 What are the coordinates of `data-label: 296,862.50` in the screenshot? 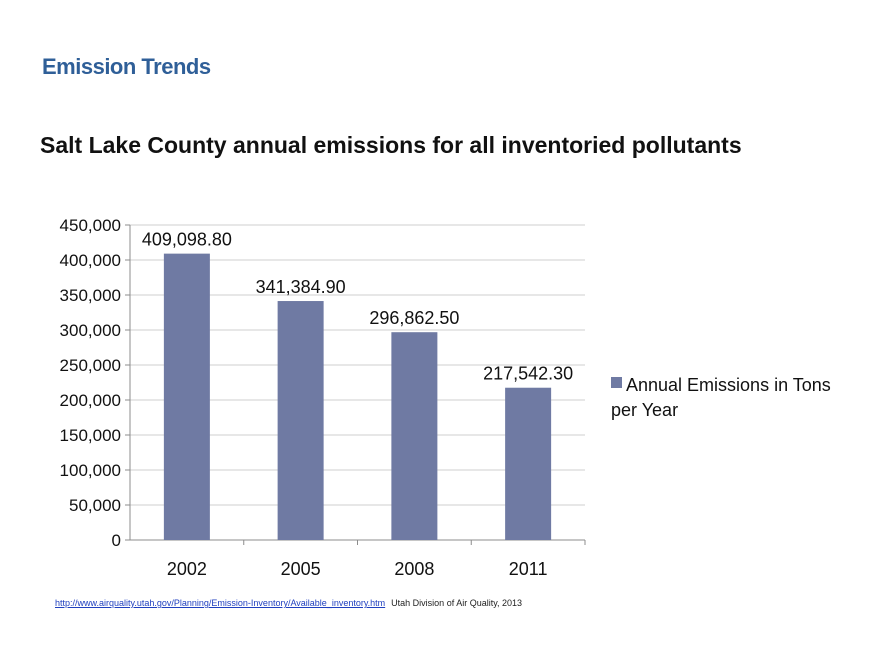 It's located at (414, 318).